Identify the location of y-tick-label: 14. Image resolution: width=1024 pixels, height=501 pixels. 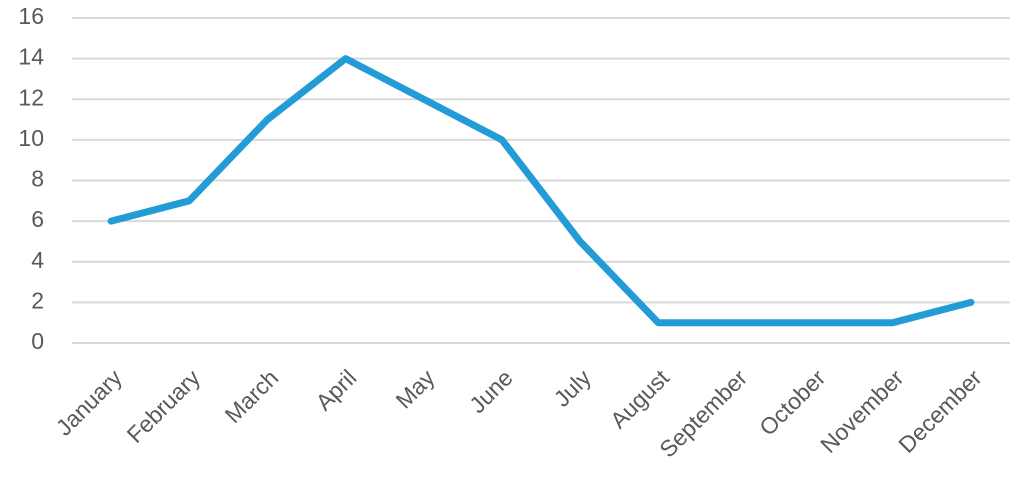
(31, 57).